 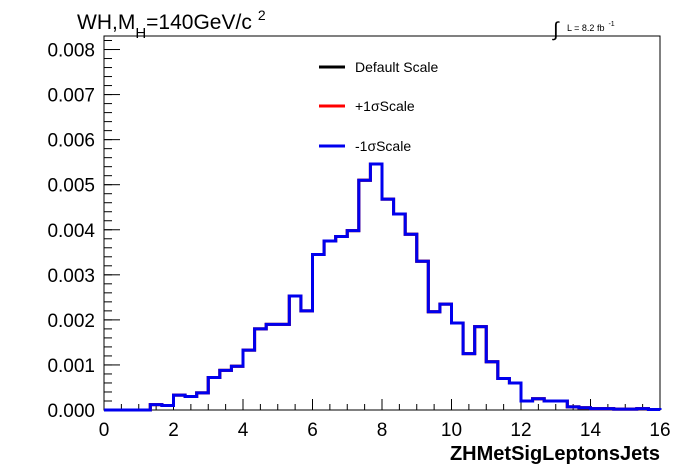 I want to click on title-main: =140GeV/c, so click(x=199, y=22).